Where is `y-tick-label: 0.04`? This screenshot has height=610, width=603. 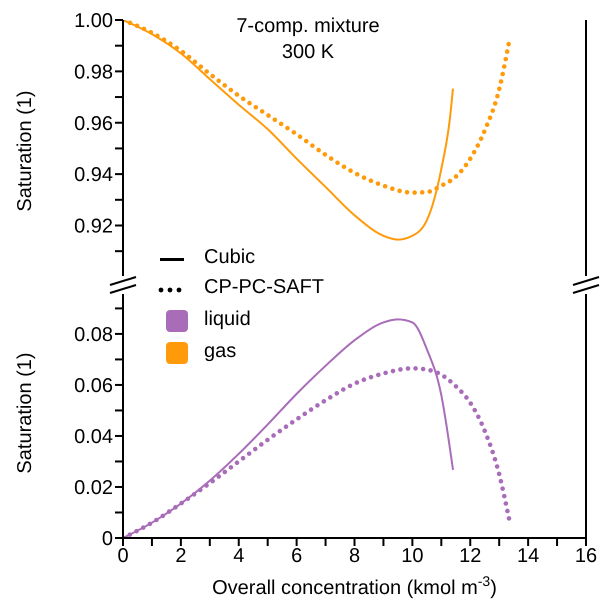 y-tick-label: 0.04 is located at coordinates (93, 437).